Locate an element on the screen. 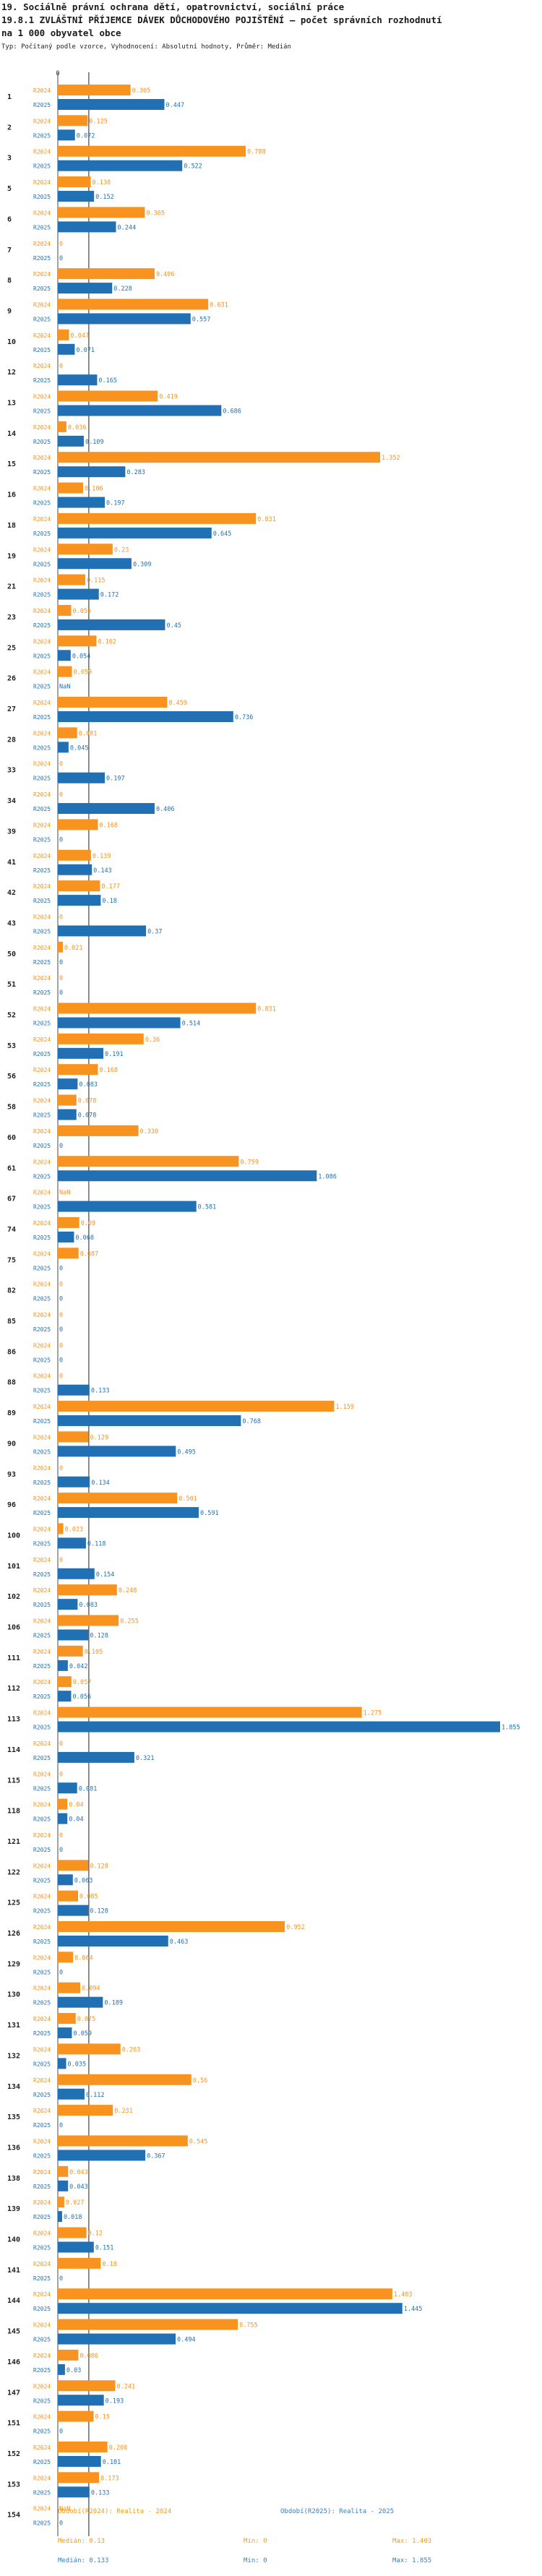  data-label: 1.445 is located at coordinates (413, 2310).